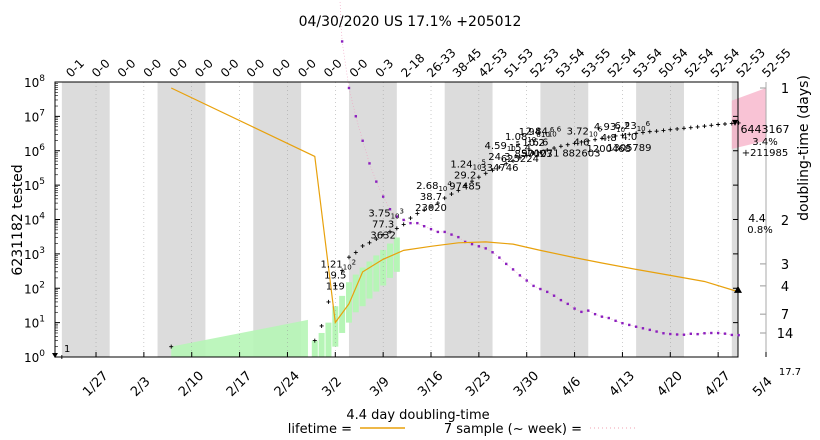  Describe the element at coordinates (320, 429) in the screenshot. I see `legend-lifetime-label: lifetime =` at that location.